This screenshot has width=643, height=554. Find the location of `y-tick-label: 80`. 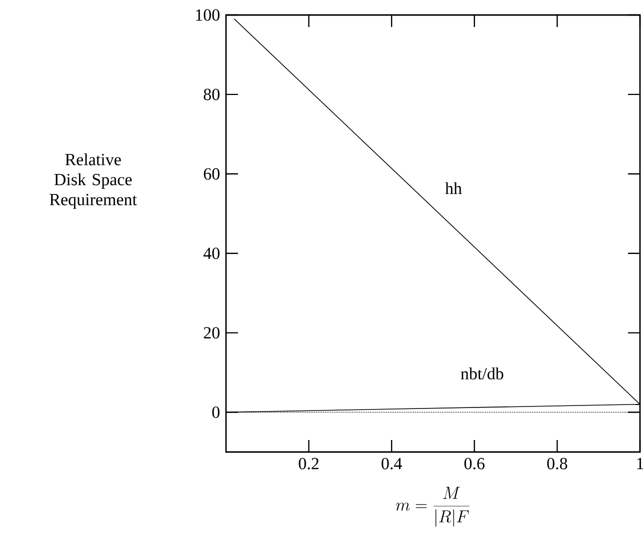

y-tick-label: 80 is located at coordinates (212, 94).